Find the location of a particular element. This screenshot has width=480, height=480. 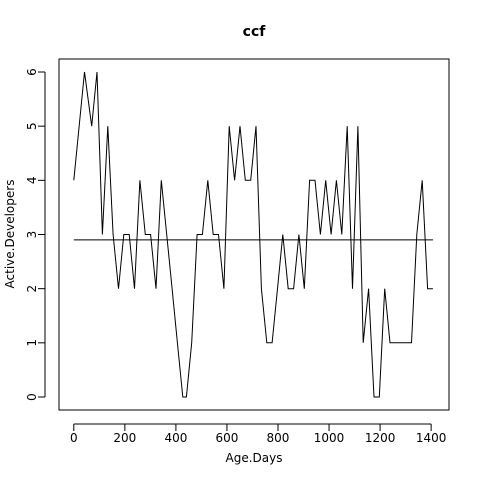

y-tick-label: 6 is located at coordinates (32, 72).